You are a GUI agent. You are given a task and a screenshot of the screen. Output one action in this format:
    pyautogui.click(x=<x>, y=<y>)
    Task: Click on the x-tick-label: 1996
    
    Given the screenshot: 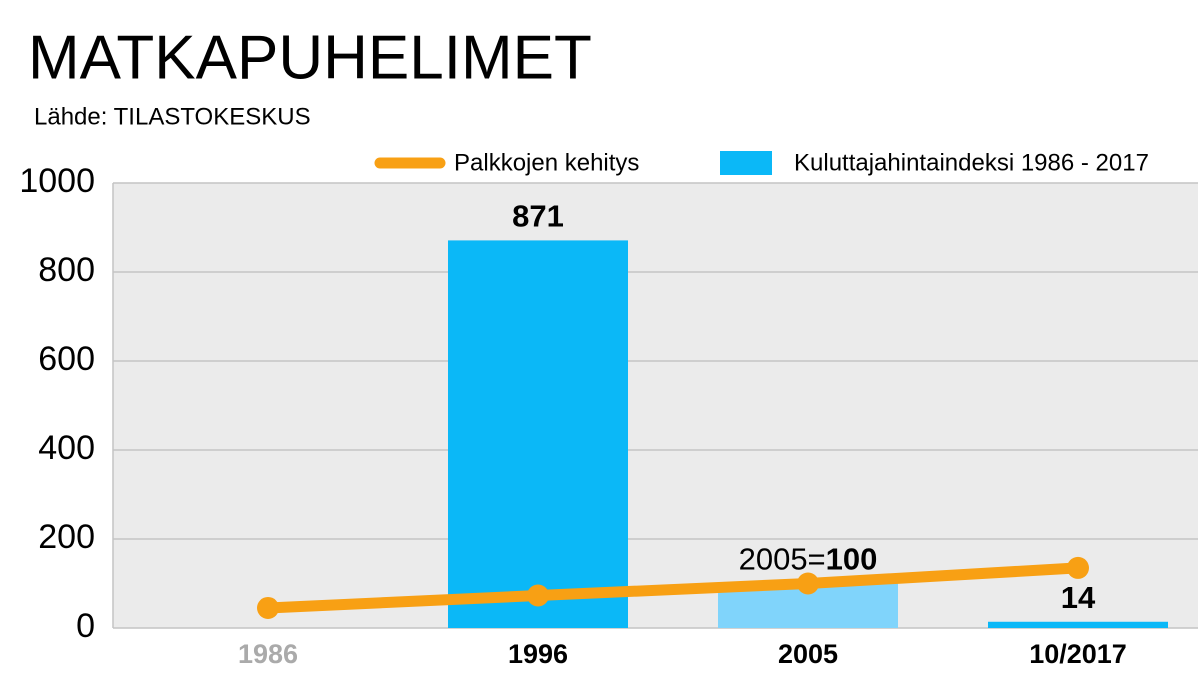 What is the action you would take?
    pyautogui.click(x=538, y=654)
    